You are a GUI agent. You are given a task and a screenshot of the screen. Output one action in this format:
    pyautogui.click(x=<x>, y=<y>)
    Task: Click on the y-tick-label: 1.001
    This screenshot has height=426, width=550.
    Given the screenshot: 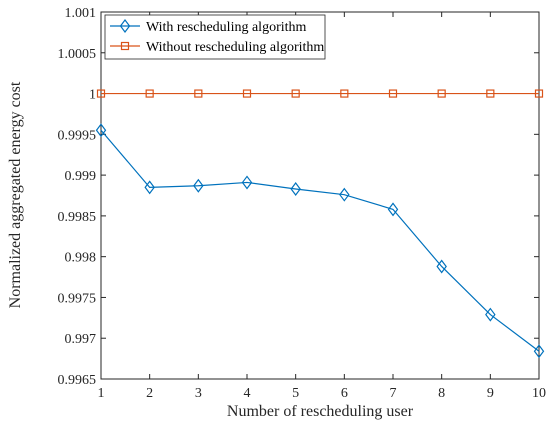 What is the action you would take?
    pyautogui.click(x=81, y=13)
    